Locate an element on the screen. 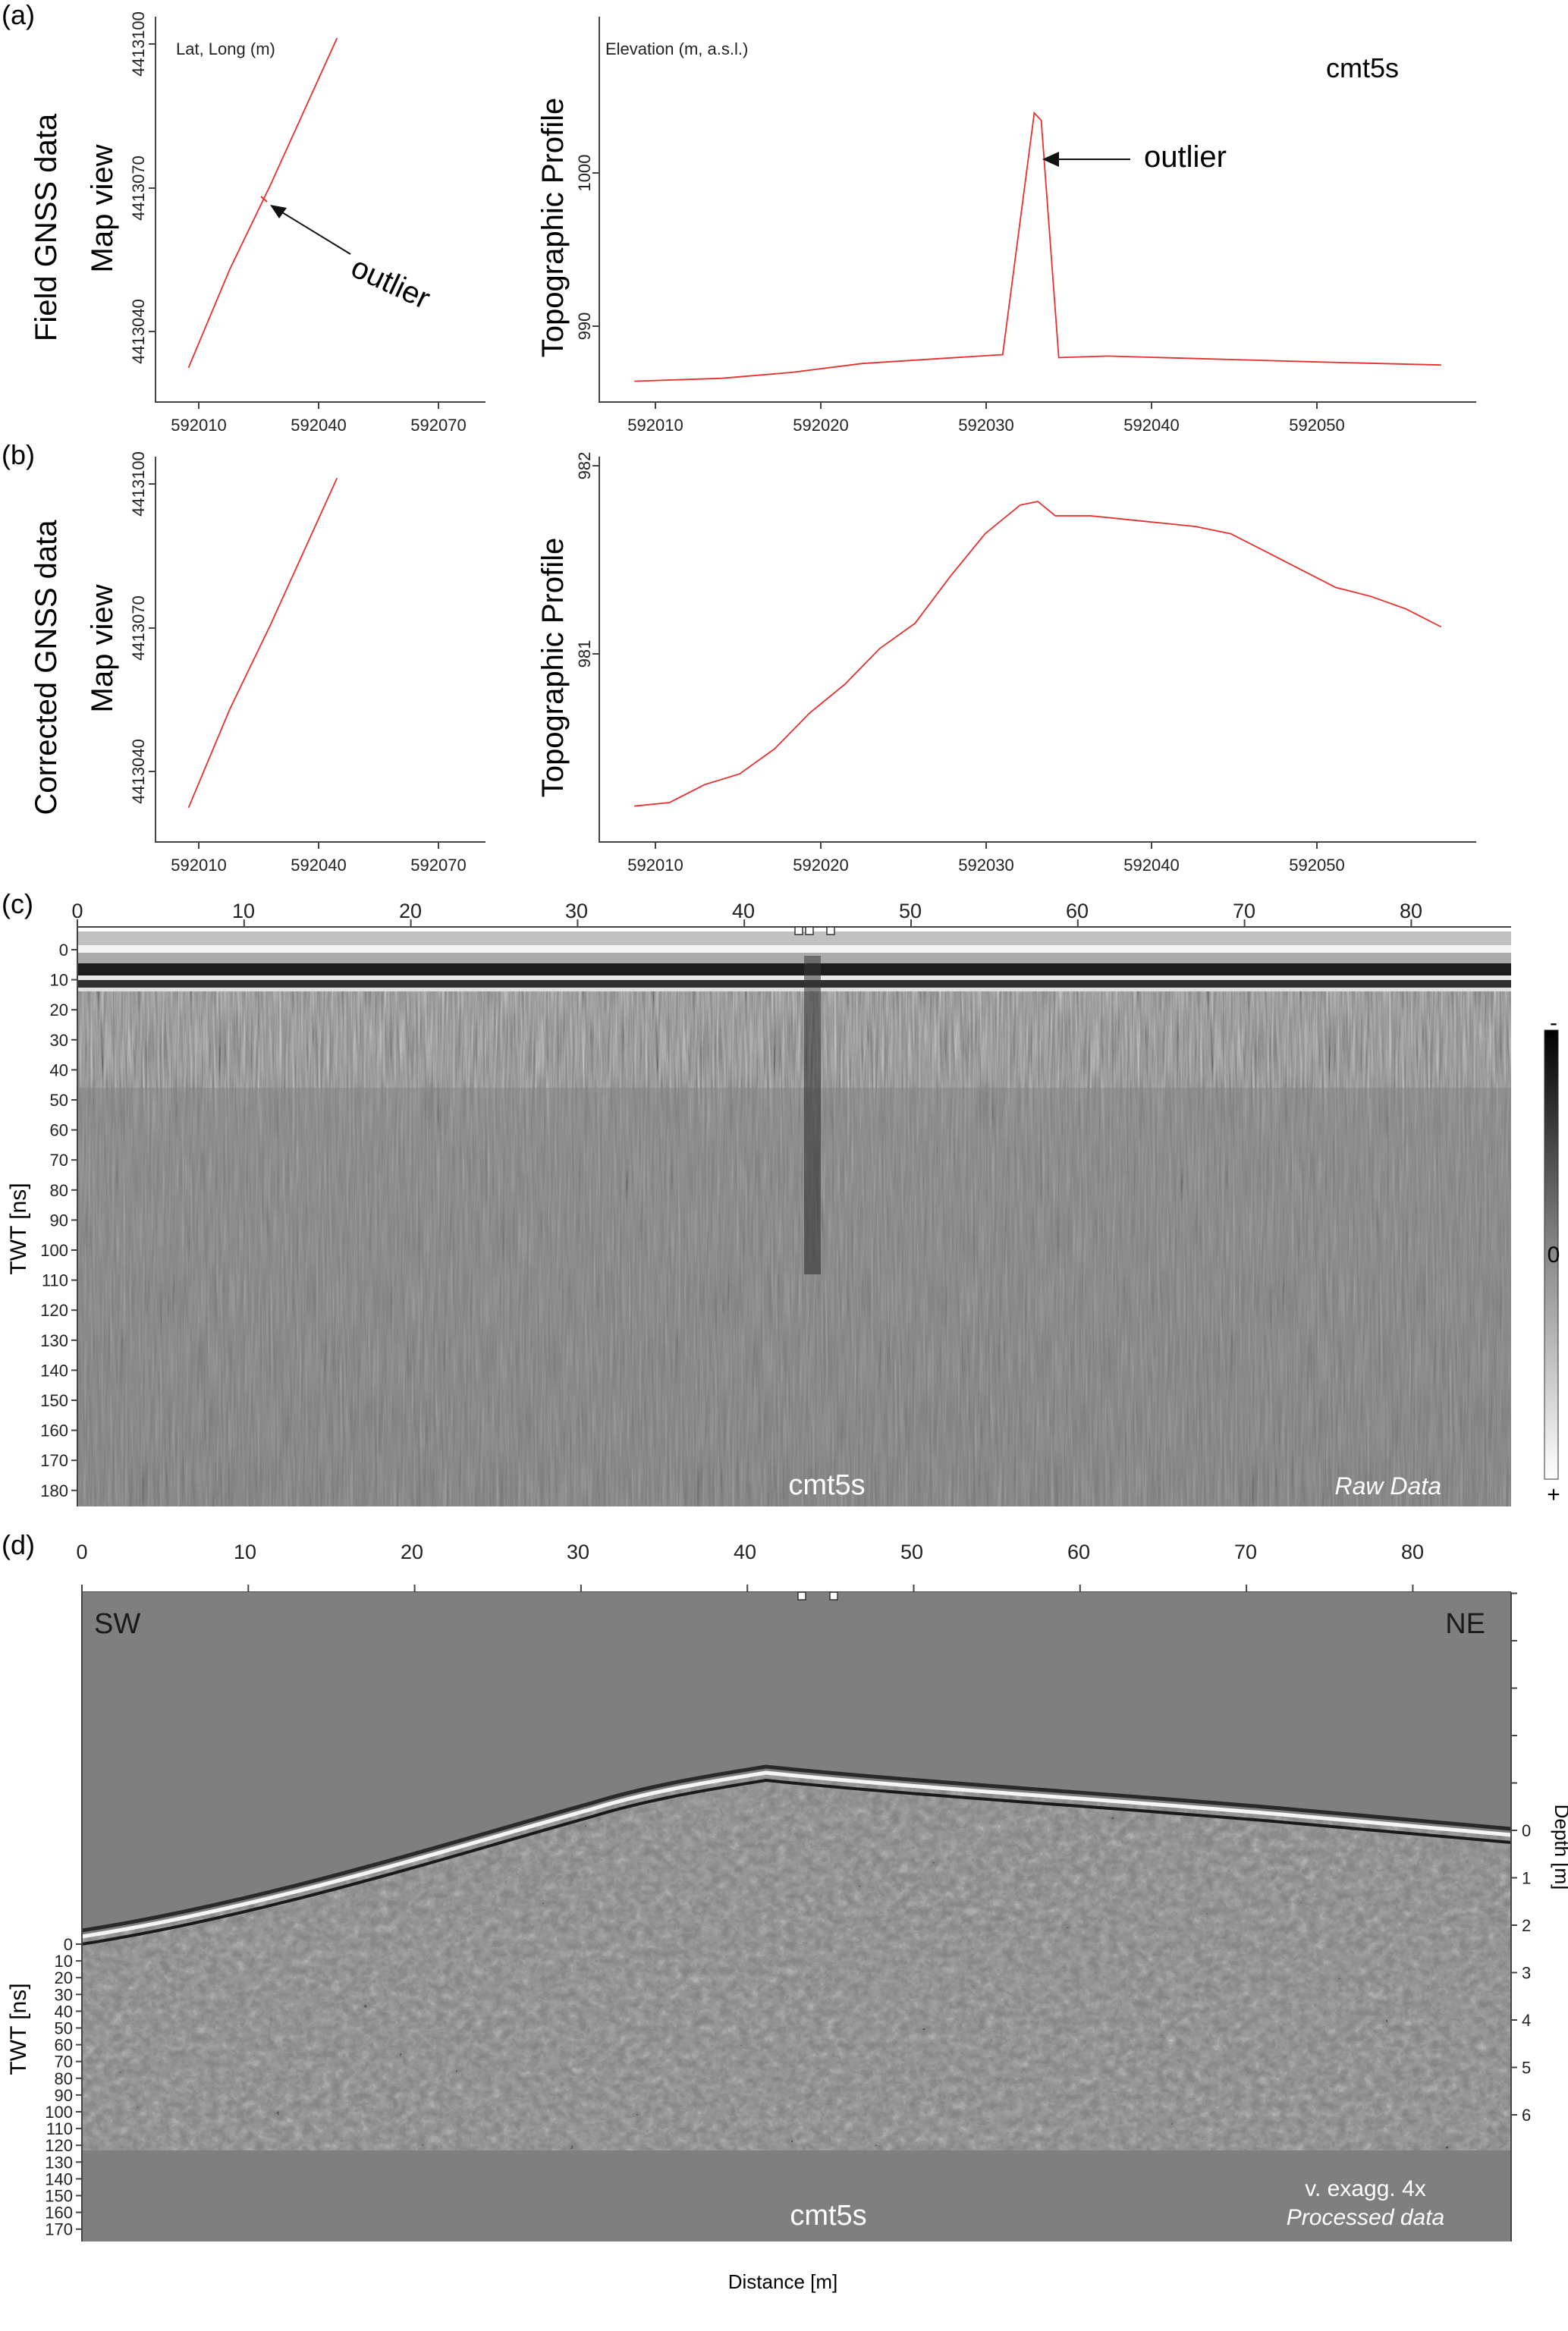 The width and height of the screenshot is (1568, 2331). panel-a-map-xtick: 592010 is located at coordinates (198, 425).